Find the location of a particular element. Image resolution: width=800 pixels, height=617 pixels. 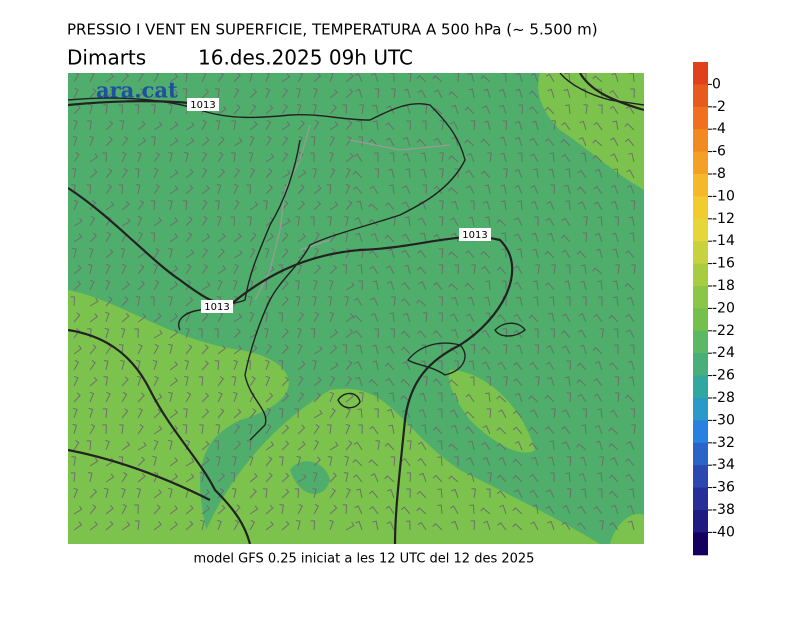

logo: ara.cat is located at coordinates (137, 90).